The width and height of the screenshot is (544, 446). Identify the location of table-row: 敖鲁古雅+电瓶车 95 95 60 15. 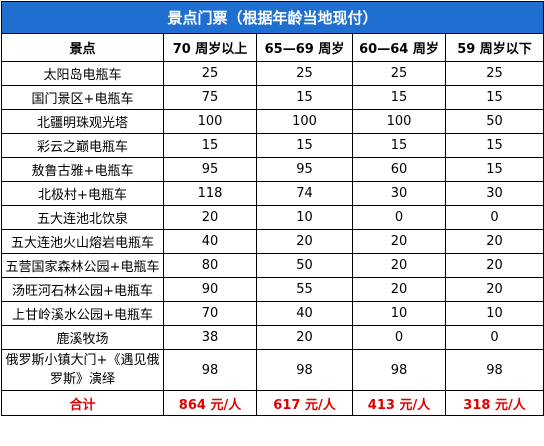
(272, 169).